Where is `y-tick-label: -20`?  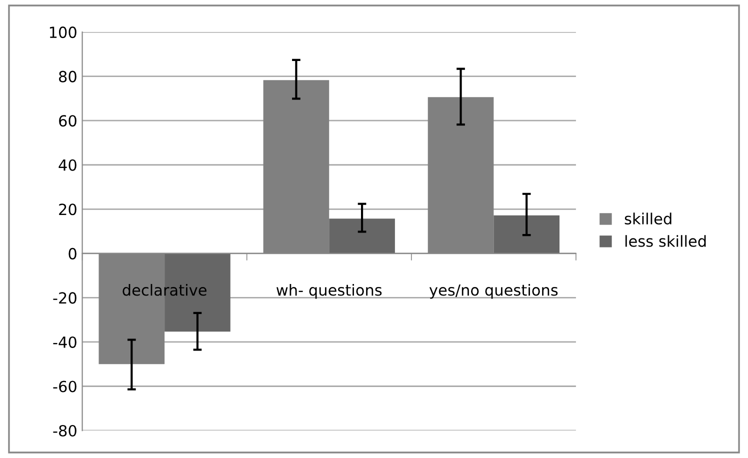
y-tick-label: -20 is located at coordinates (64, 298).